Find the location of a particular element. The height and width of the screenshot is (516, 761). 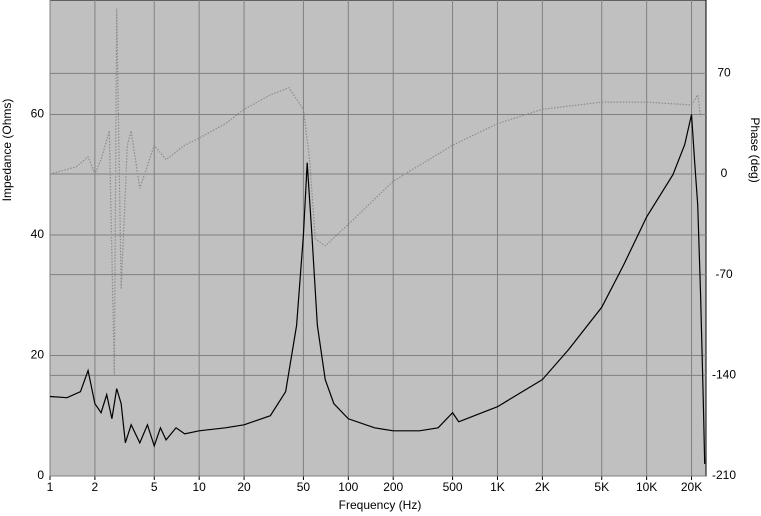

y-tick-label: 0 is located at coordinates (40, 475).